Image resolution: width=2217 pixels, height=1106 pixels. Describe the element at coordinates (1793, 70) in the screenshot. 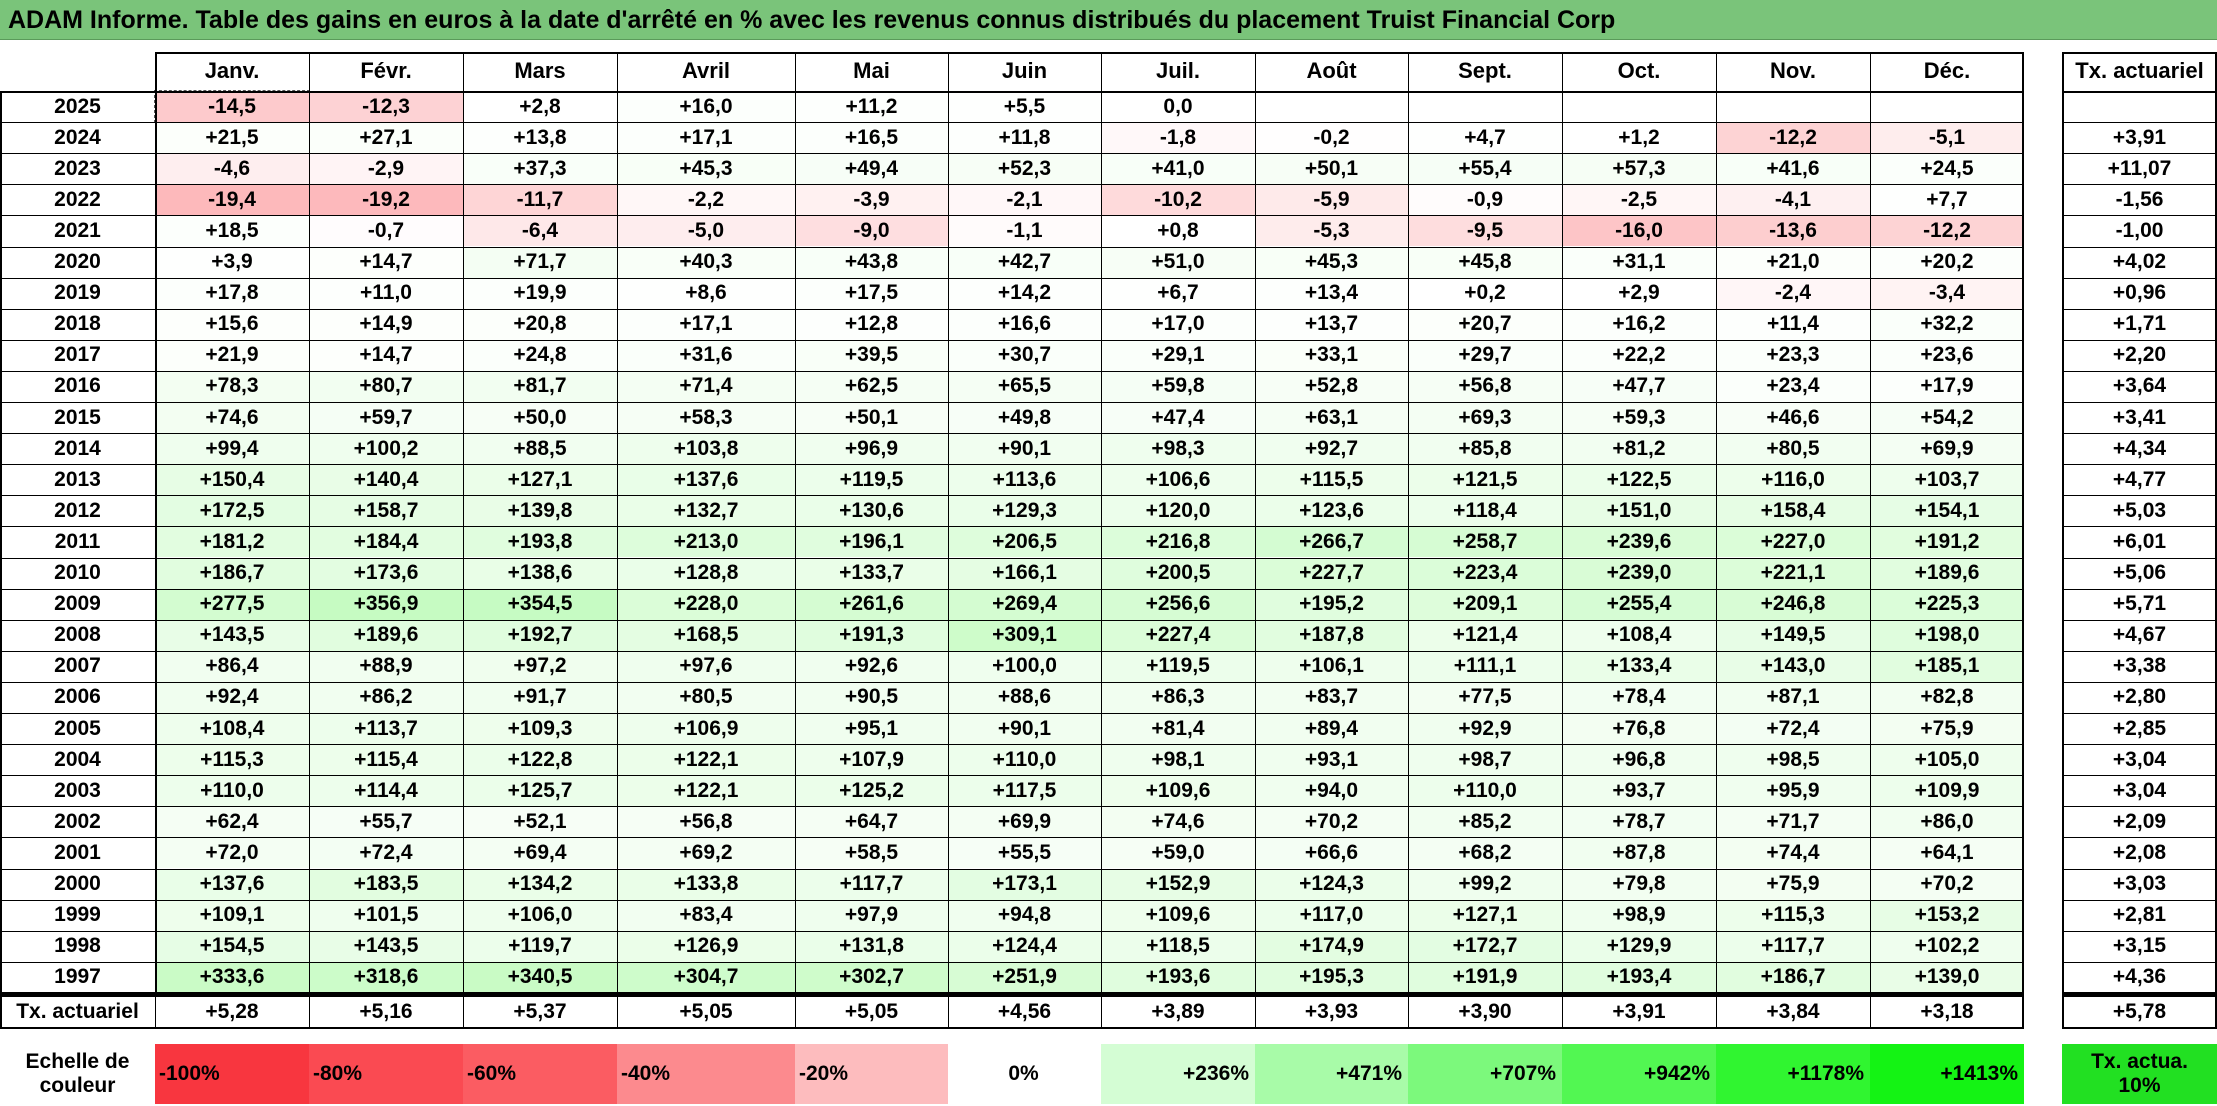

I see `month-header: Nov.` at that location.